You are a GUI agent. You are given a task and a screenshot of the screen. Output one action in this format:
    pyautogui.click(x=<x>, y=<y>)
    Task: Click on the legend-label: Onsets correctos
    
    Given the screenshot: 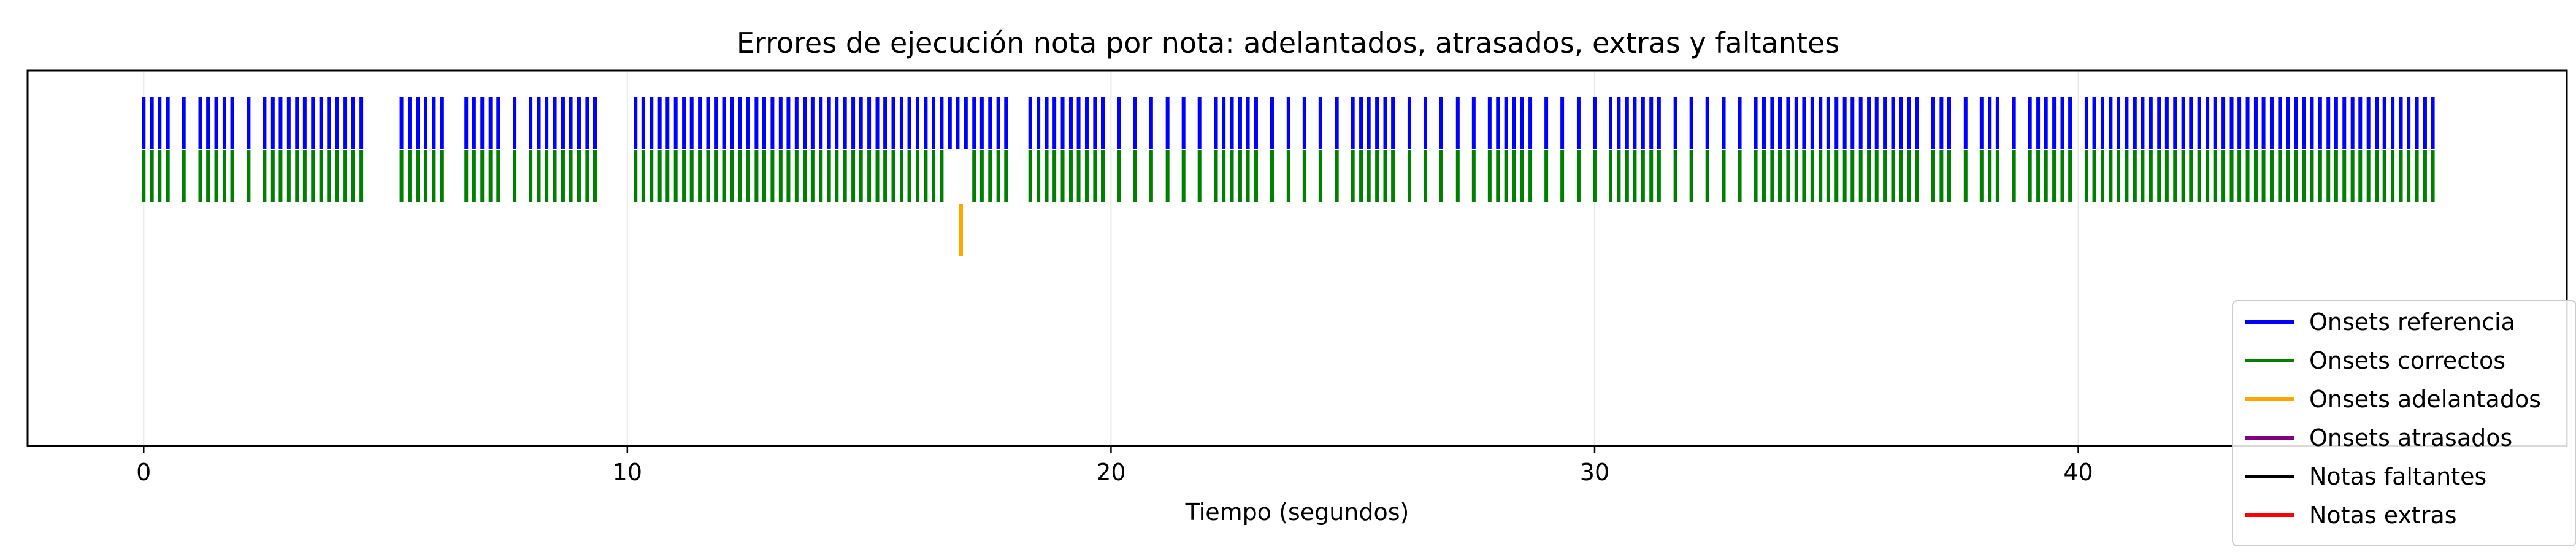 What is the action you would take?
    pyautogui.click(x=2407, y=360)
    